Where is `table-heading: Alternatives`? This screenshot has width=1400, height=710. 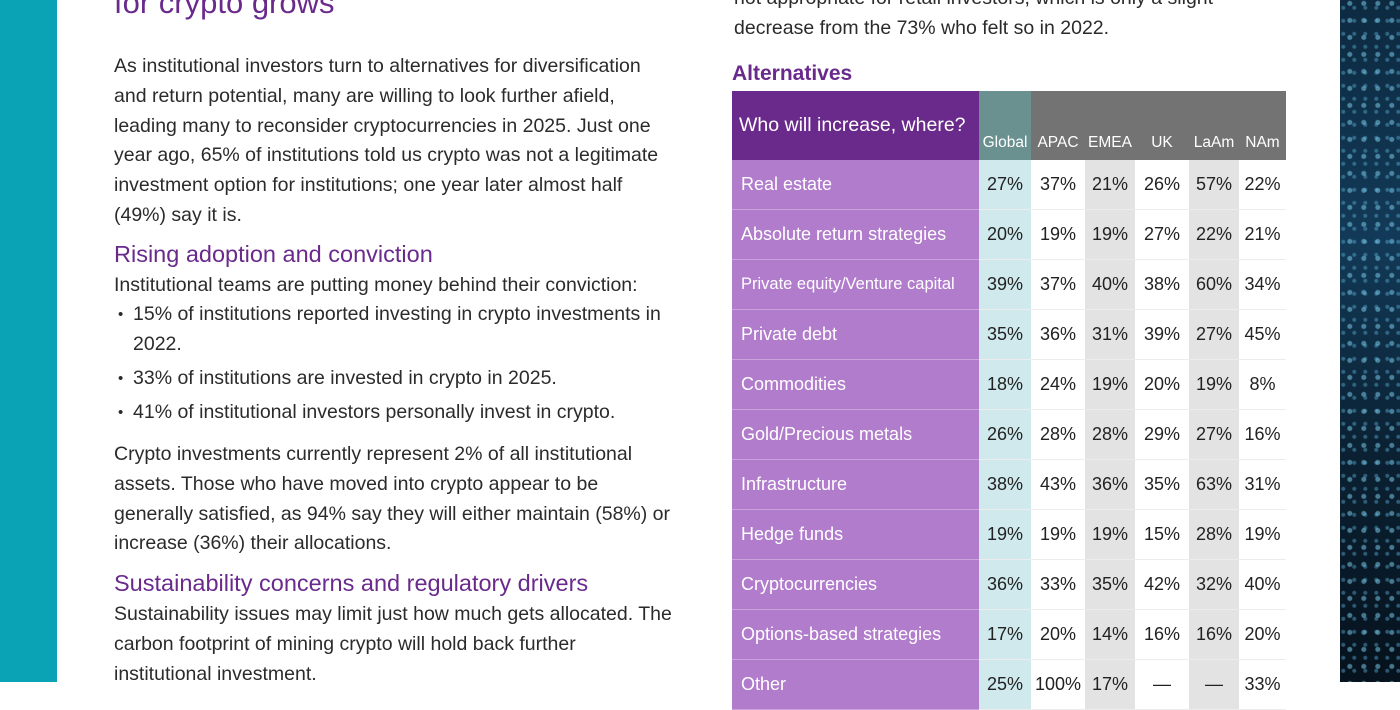 table-heading: Alternatives is located at coordinates (792, 73).